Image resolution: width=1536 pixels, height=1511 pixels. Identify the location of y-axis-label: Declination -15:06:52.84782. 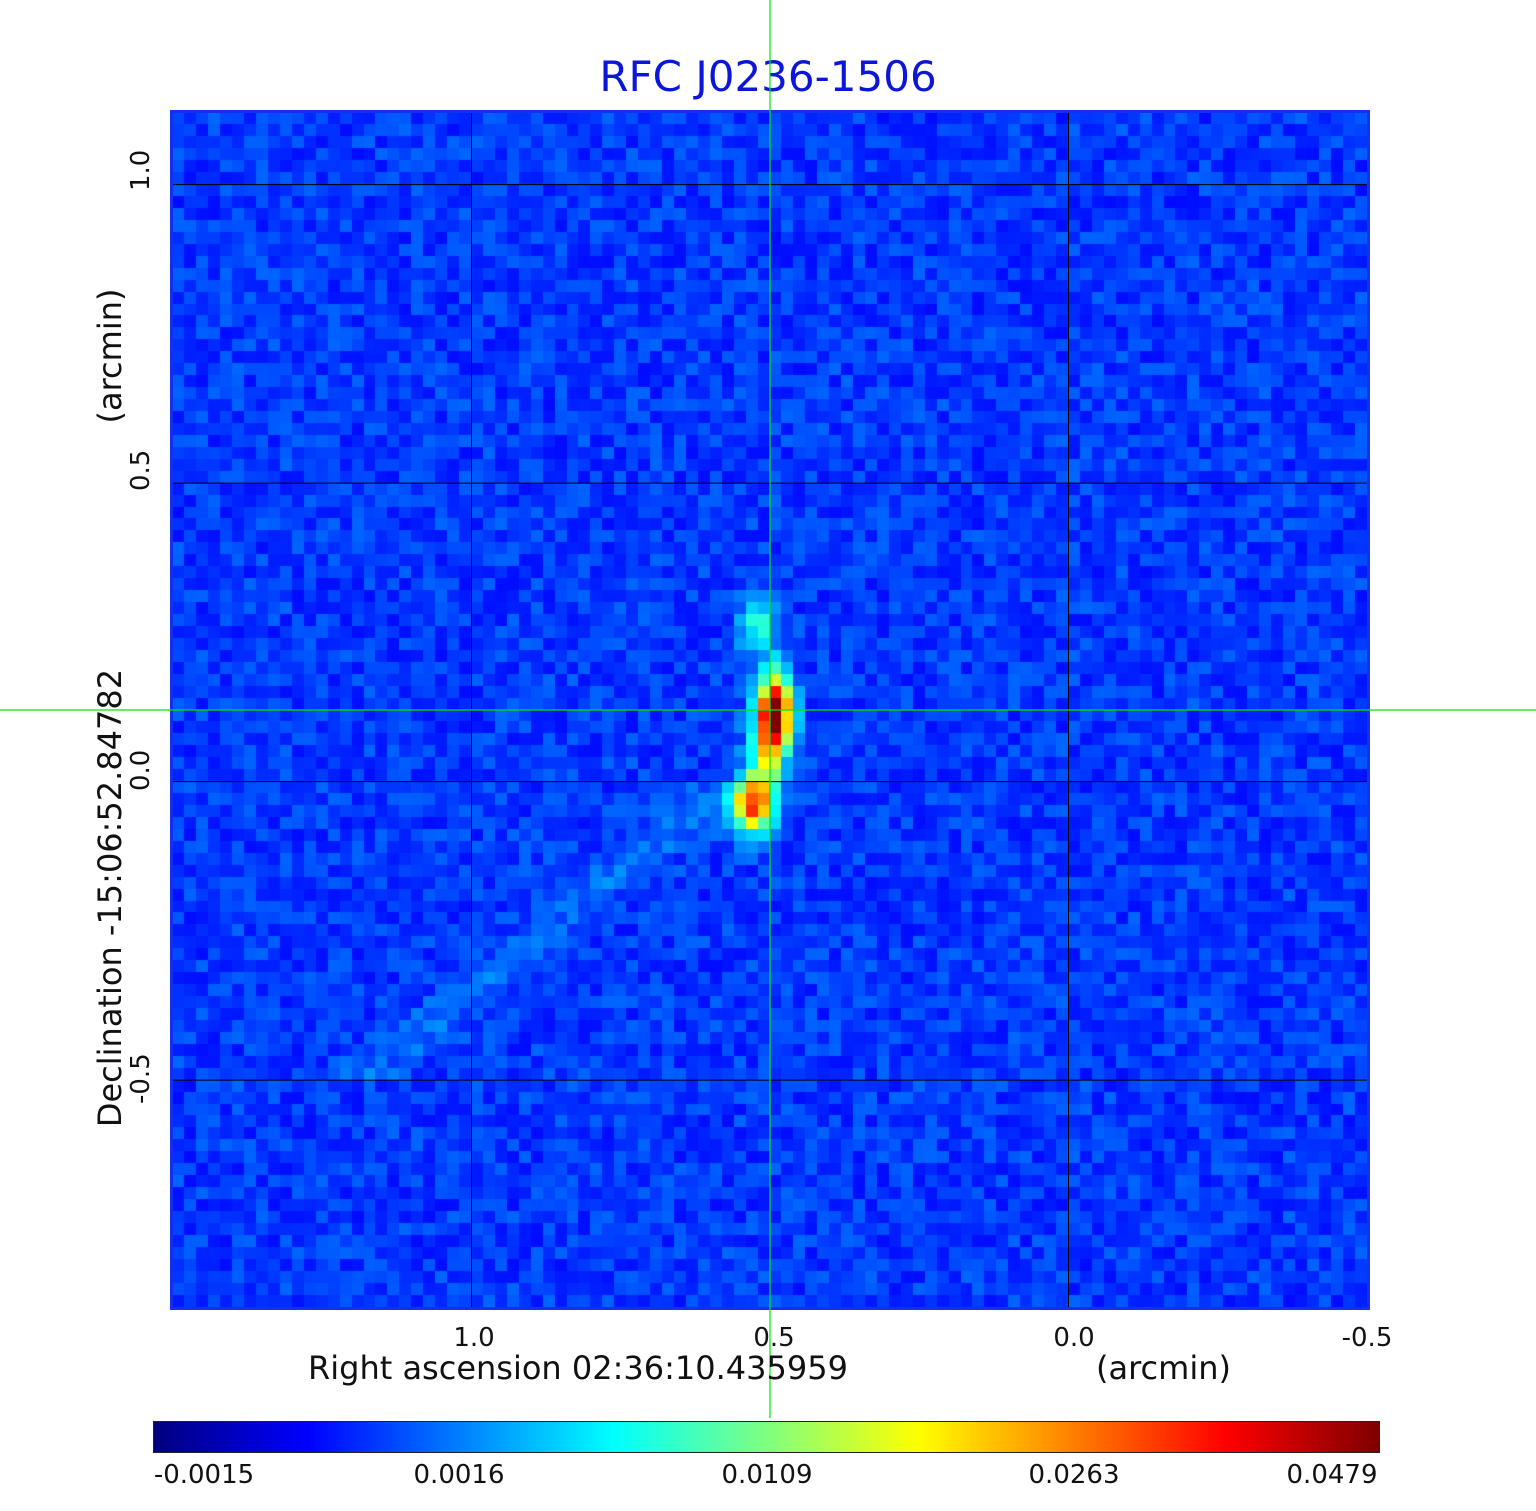
(110, 898).